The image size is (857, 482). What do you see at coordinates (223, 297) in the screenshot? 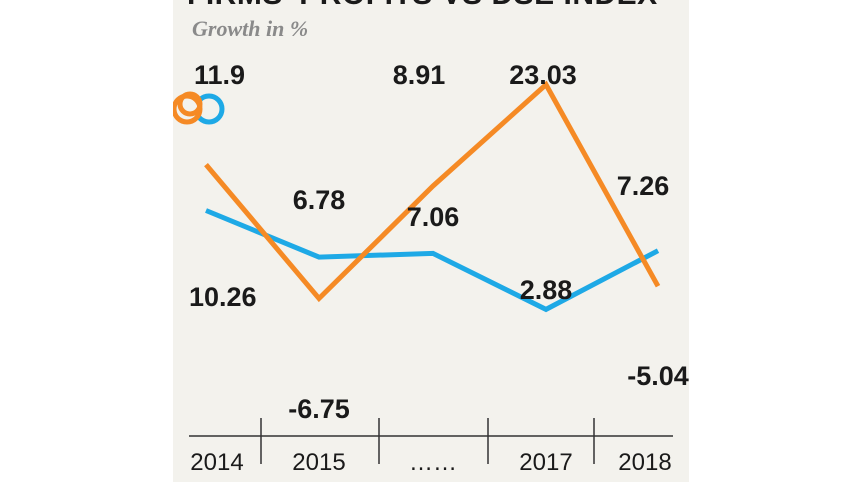
I see `data-label: 10.26` at bounding box center [223, 297].